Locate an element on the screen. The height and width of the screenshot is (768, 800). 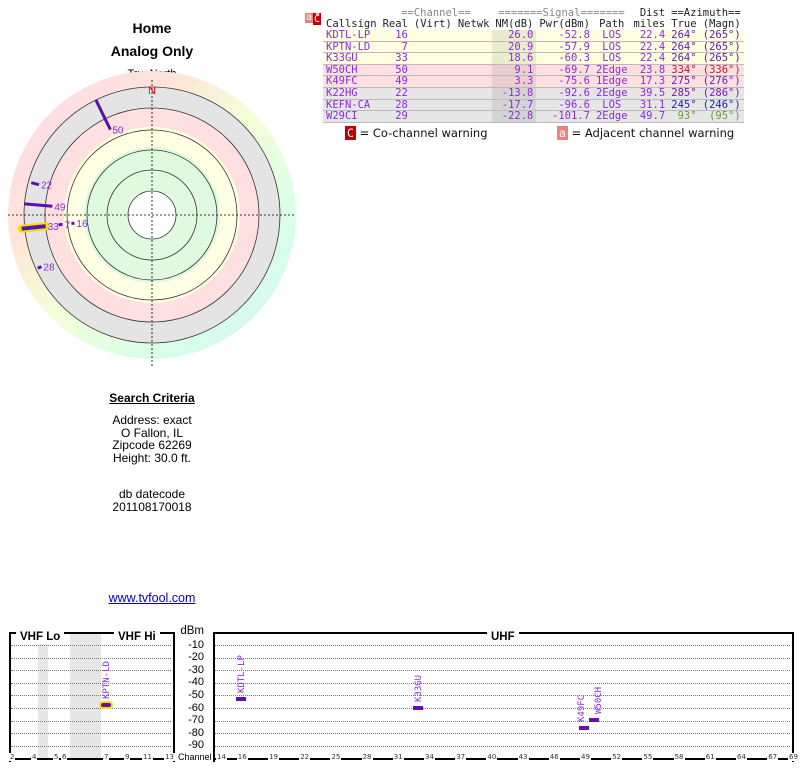
cell-real: 29 is located at coordinates (395, 116).